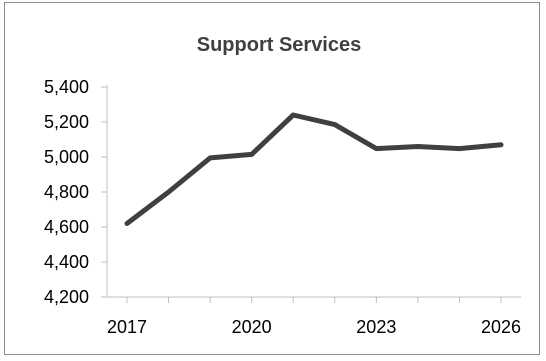 The image size is (546, 361). Describe the element at coordinates (279, 45) in the screenshot. I see `chart-title: Support Services` at that location.